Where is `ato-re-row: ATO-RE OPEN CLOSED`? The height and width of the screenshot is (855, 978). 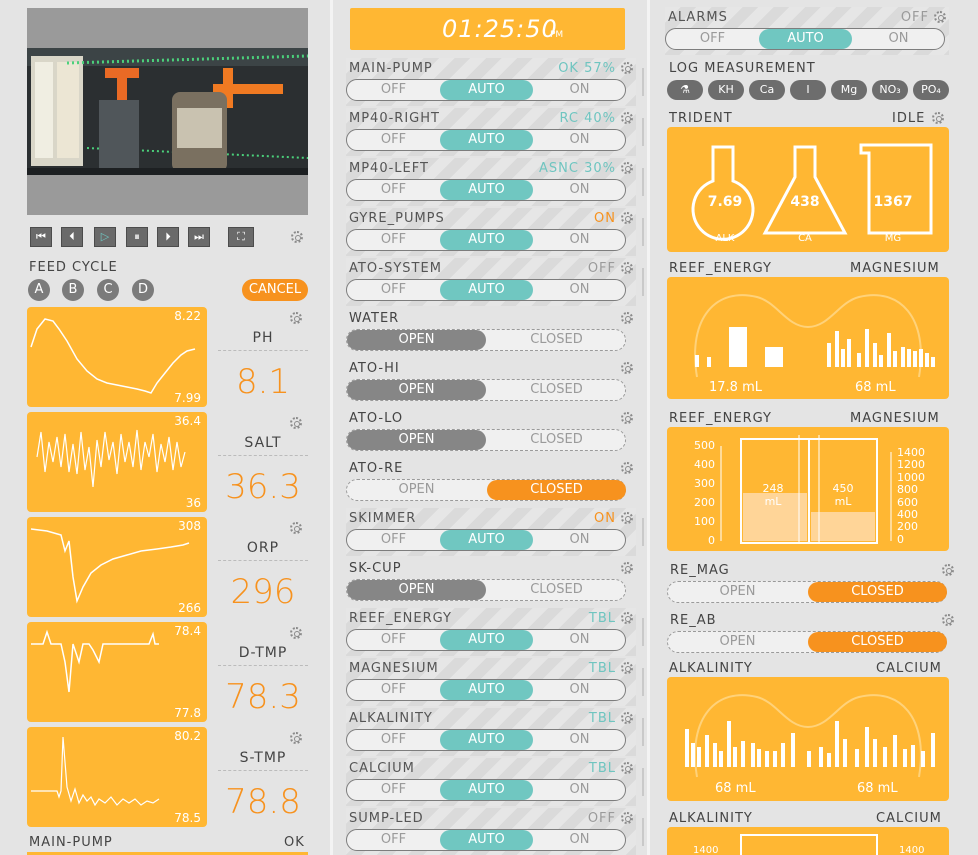
ato-re-row: ATO-RE OPEN CLOSED is located at coordinates (491, 482).